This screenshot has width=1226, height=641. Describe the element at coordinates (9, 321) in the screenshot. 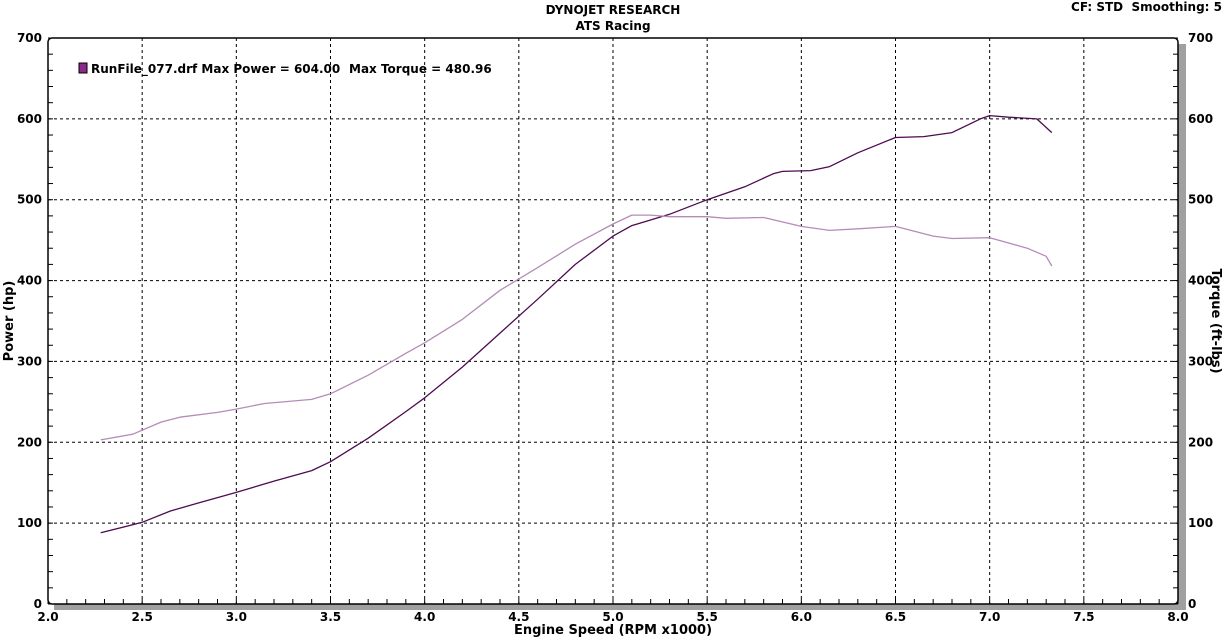

I see `y-axis-label: Power (hp)` at that location.